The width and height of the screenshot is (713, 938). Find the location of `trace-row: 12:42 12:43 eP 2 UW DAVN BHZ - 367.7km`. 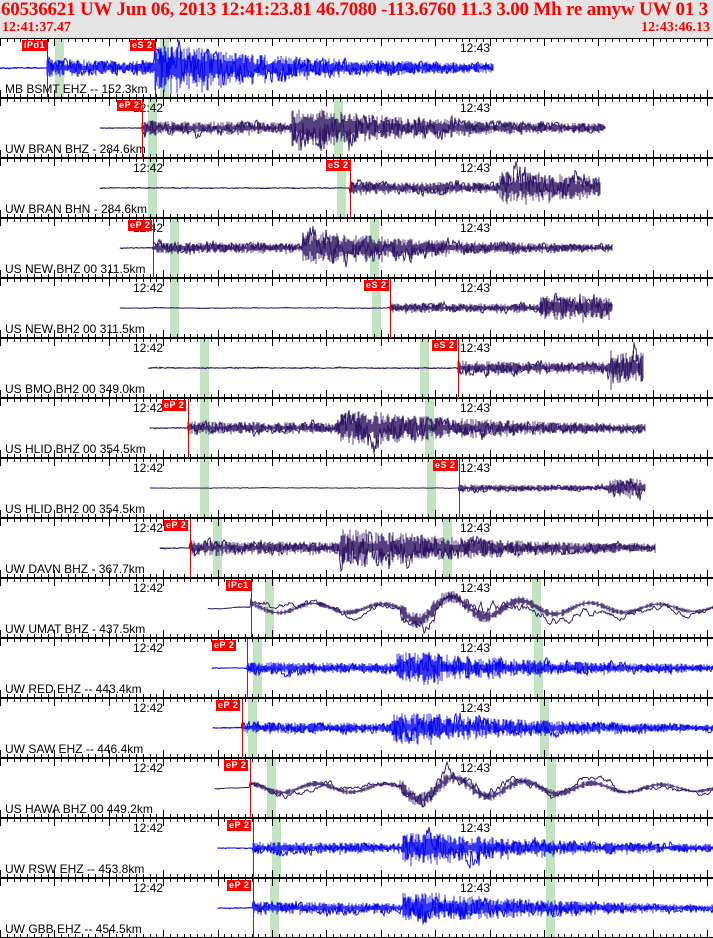

trace-row: 12:42 12:43 eP 2 UW DAVN BHZ - 367.7km is located at coordinates (356, 548).